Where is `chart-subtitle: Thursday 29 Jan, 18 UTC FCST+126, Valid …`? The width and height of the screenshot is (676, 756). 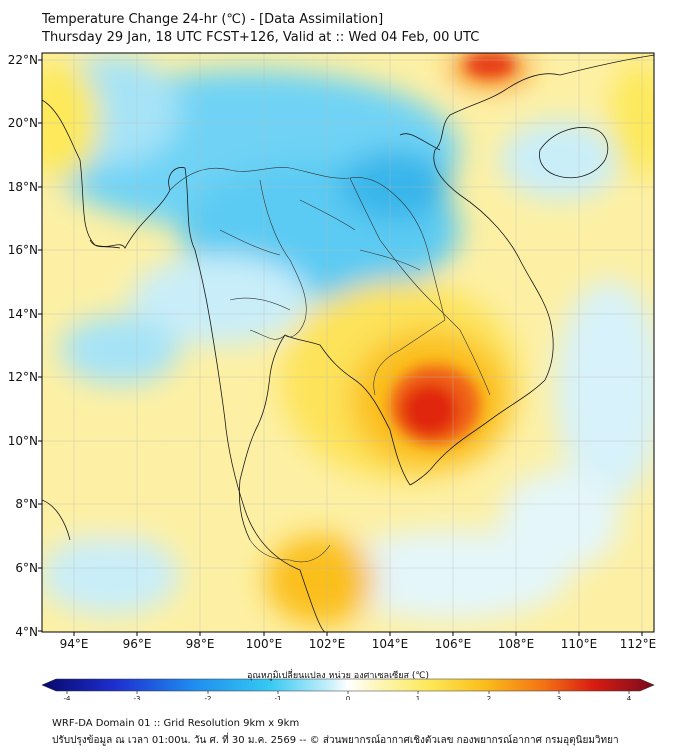
chart-subtitle: Thursday 29 Jan, 18 UTC FCST+126, Valid … is located at coordinates (261, 37).